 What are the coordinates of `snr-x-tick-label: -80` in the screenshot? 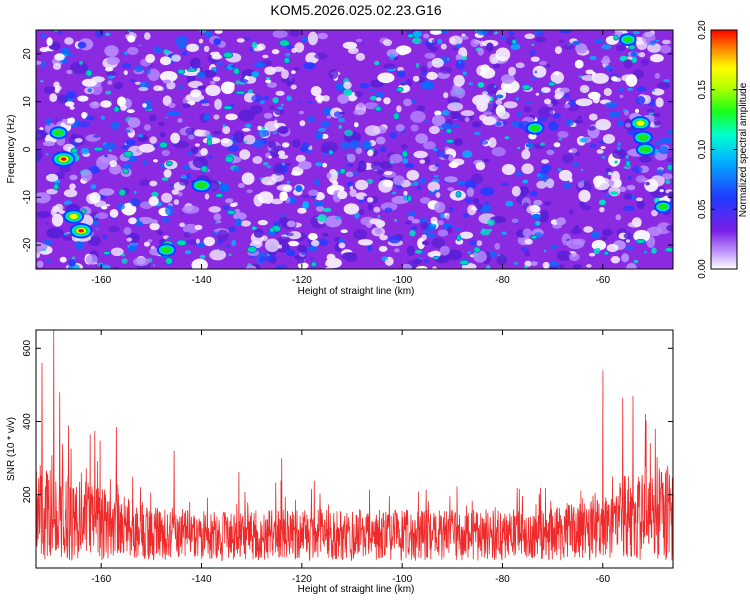 It's located at (502, 579).